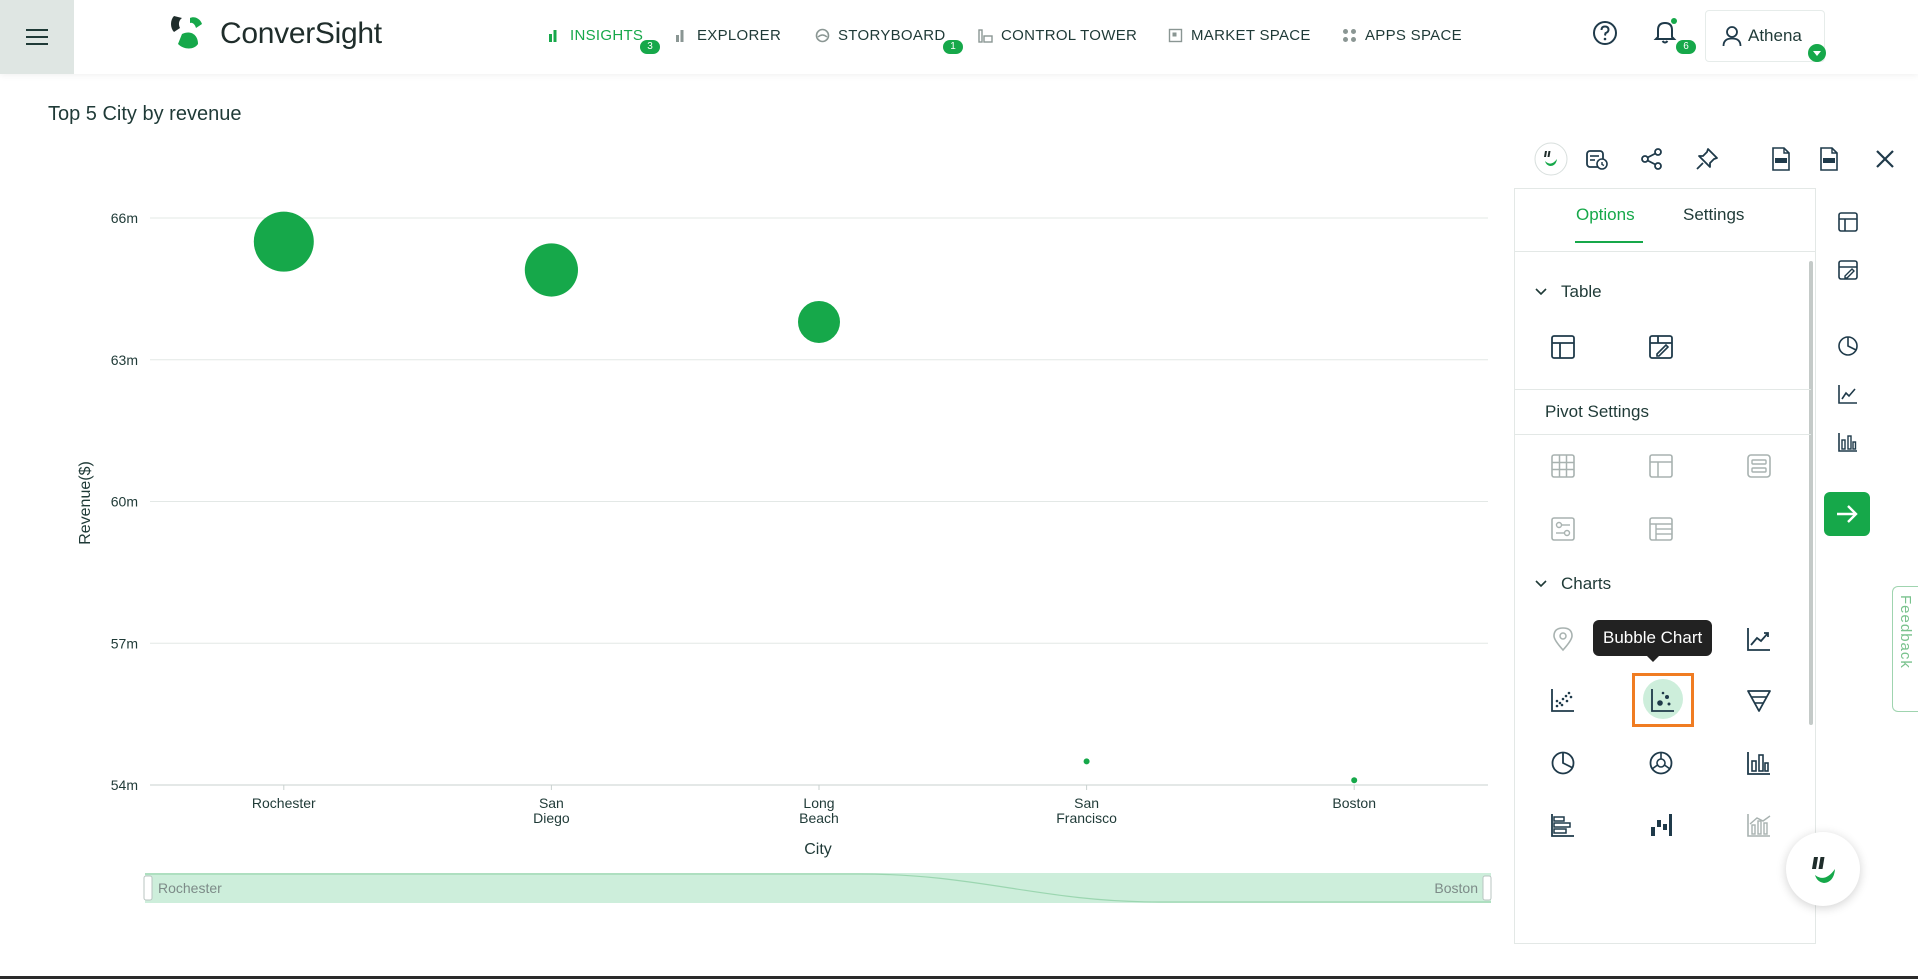 The width and height of the screenshot is (1918, 979). What do you see at coordinates (551, 270) in the screenshot?
I see `bubble-san-diego` at bounding box center [551, 270].